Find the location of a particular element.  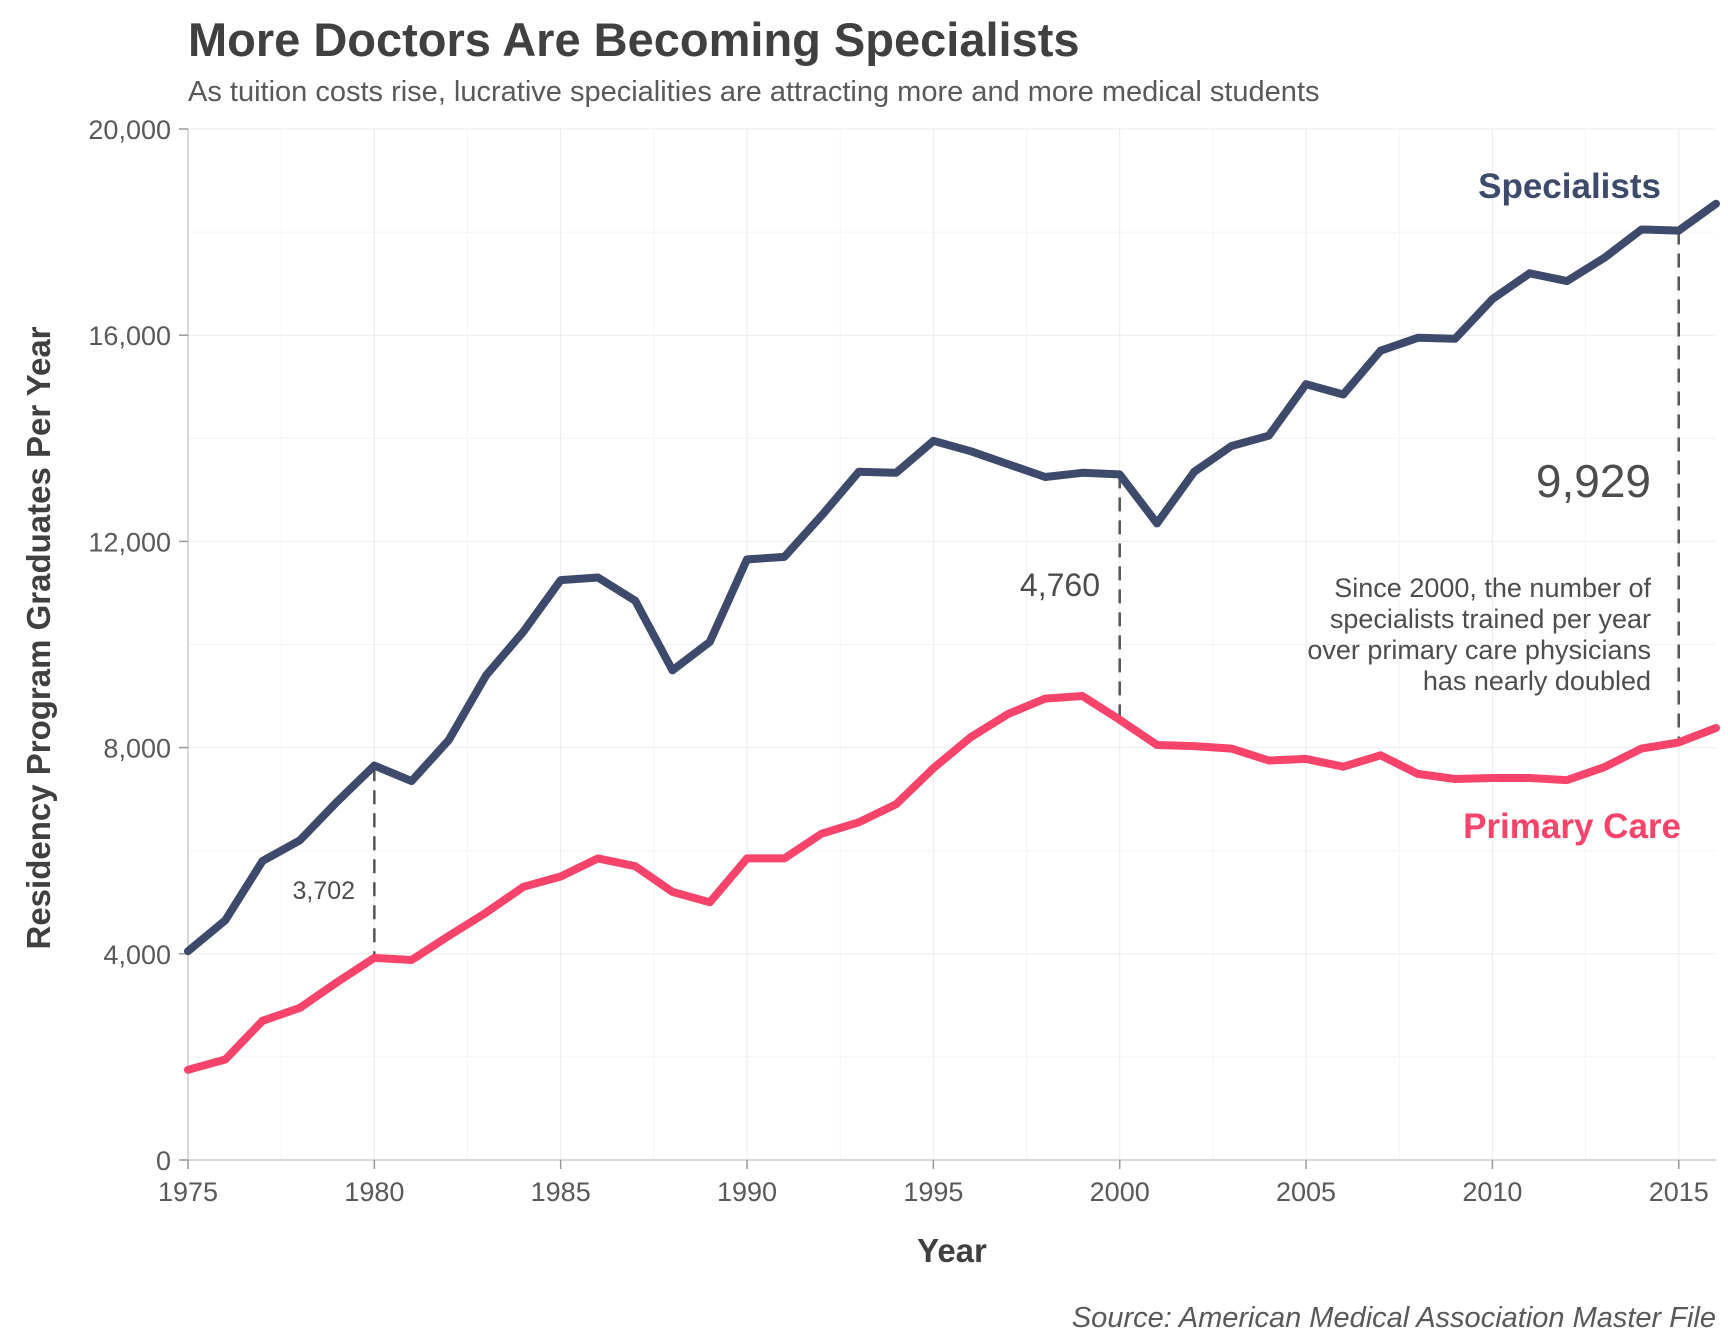

x-tick-label: 1995 is located at coordinates (933, 1192).